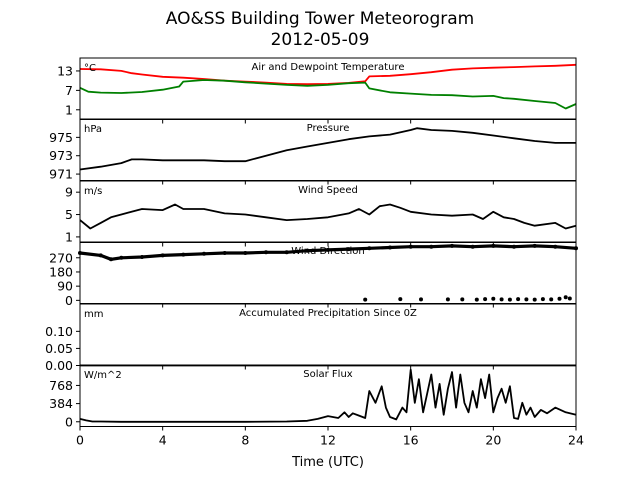 This screenshot has width=640, height=480. Describe the element at coordinates (59, 331) in the screenshot. I see `y-tick-label: 0.10` at that location.